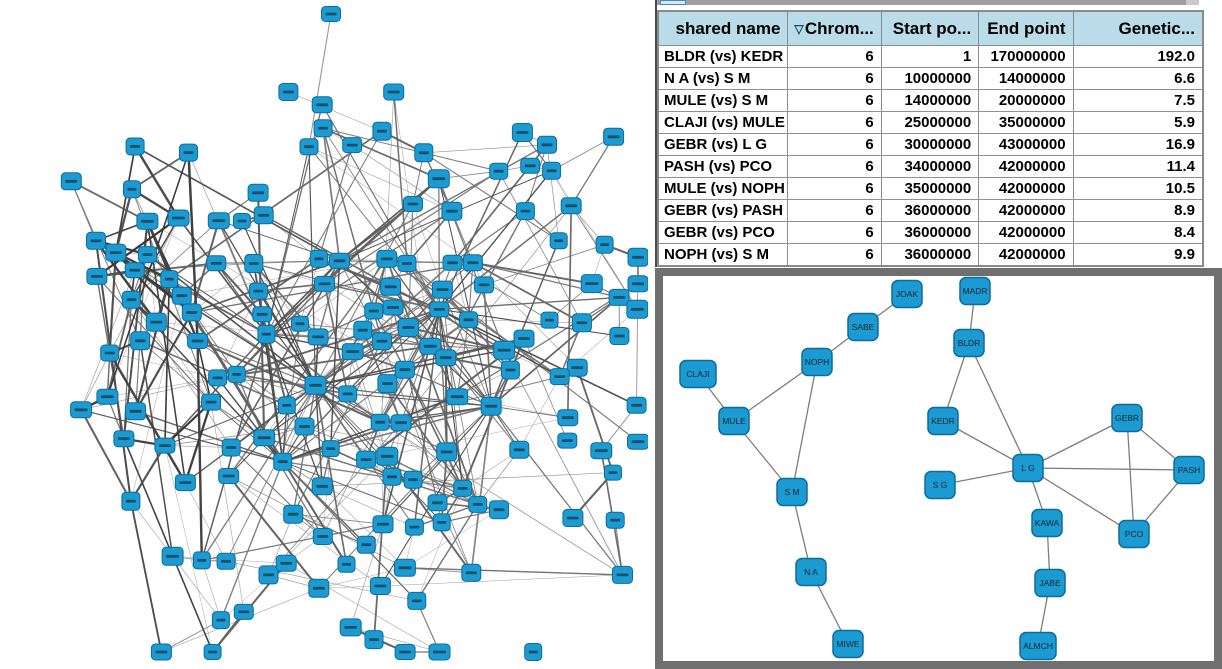 The height and width of the screenshot is (669, 1222). Describe the element at coordinates (723, 144) in the screenshot. I see `cell-shared-name: GEBR (vs) L G` at that location.